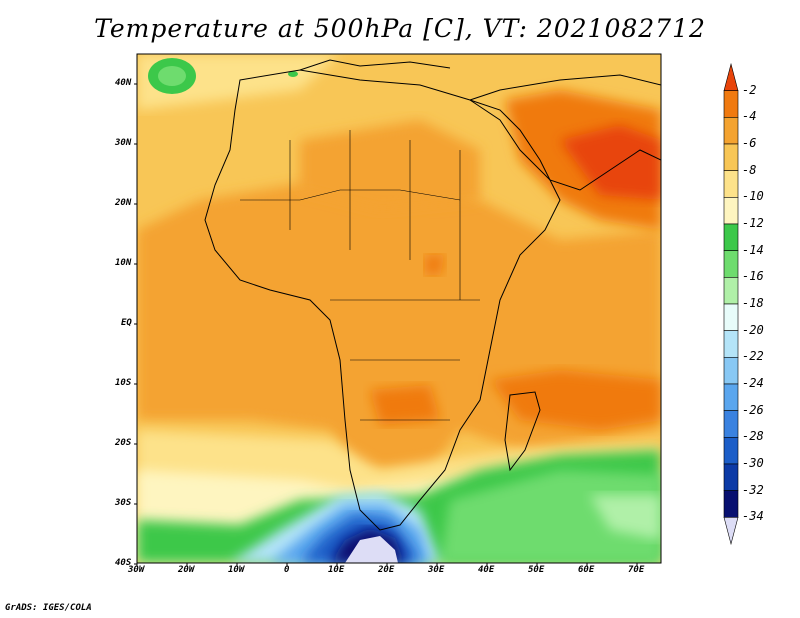  What do you see at coordinates (486, 570) in the screenshot?
I see `lon-label: 40E` at bounding box center [486, 570].